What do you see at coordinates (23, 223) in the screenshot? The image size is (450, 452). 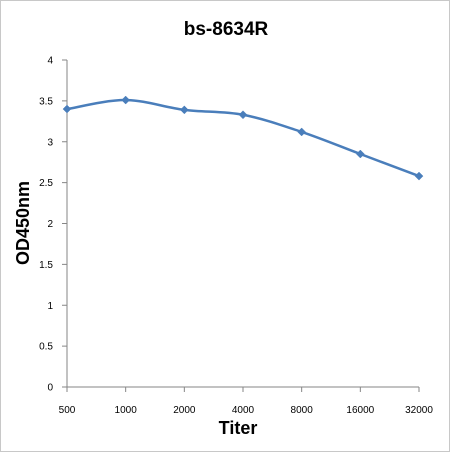 I see `y-axis-title: OD450nm` at bounding box center [23, 223].